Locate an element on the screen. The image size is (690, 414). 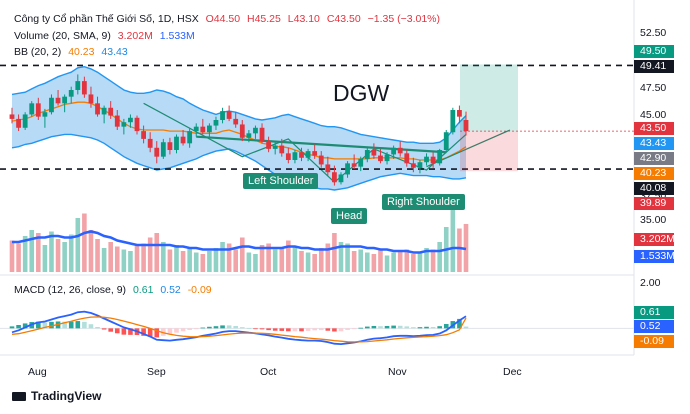
macd-badge: 0.61 is located at coordinates (654, 312).